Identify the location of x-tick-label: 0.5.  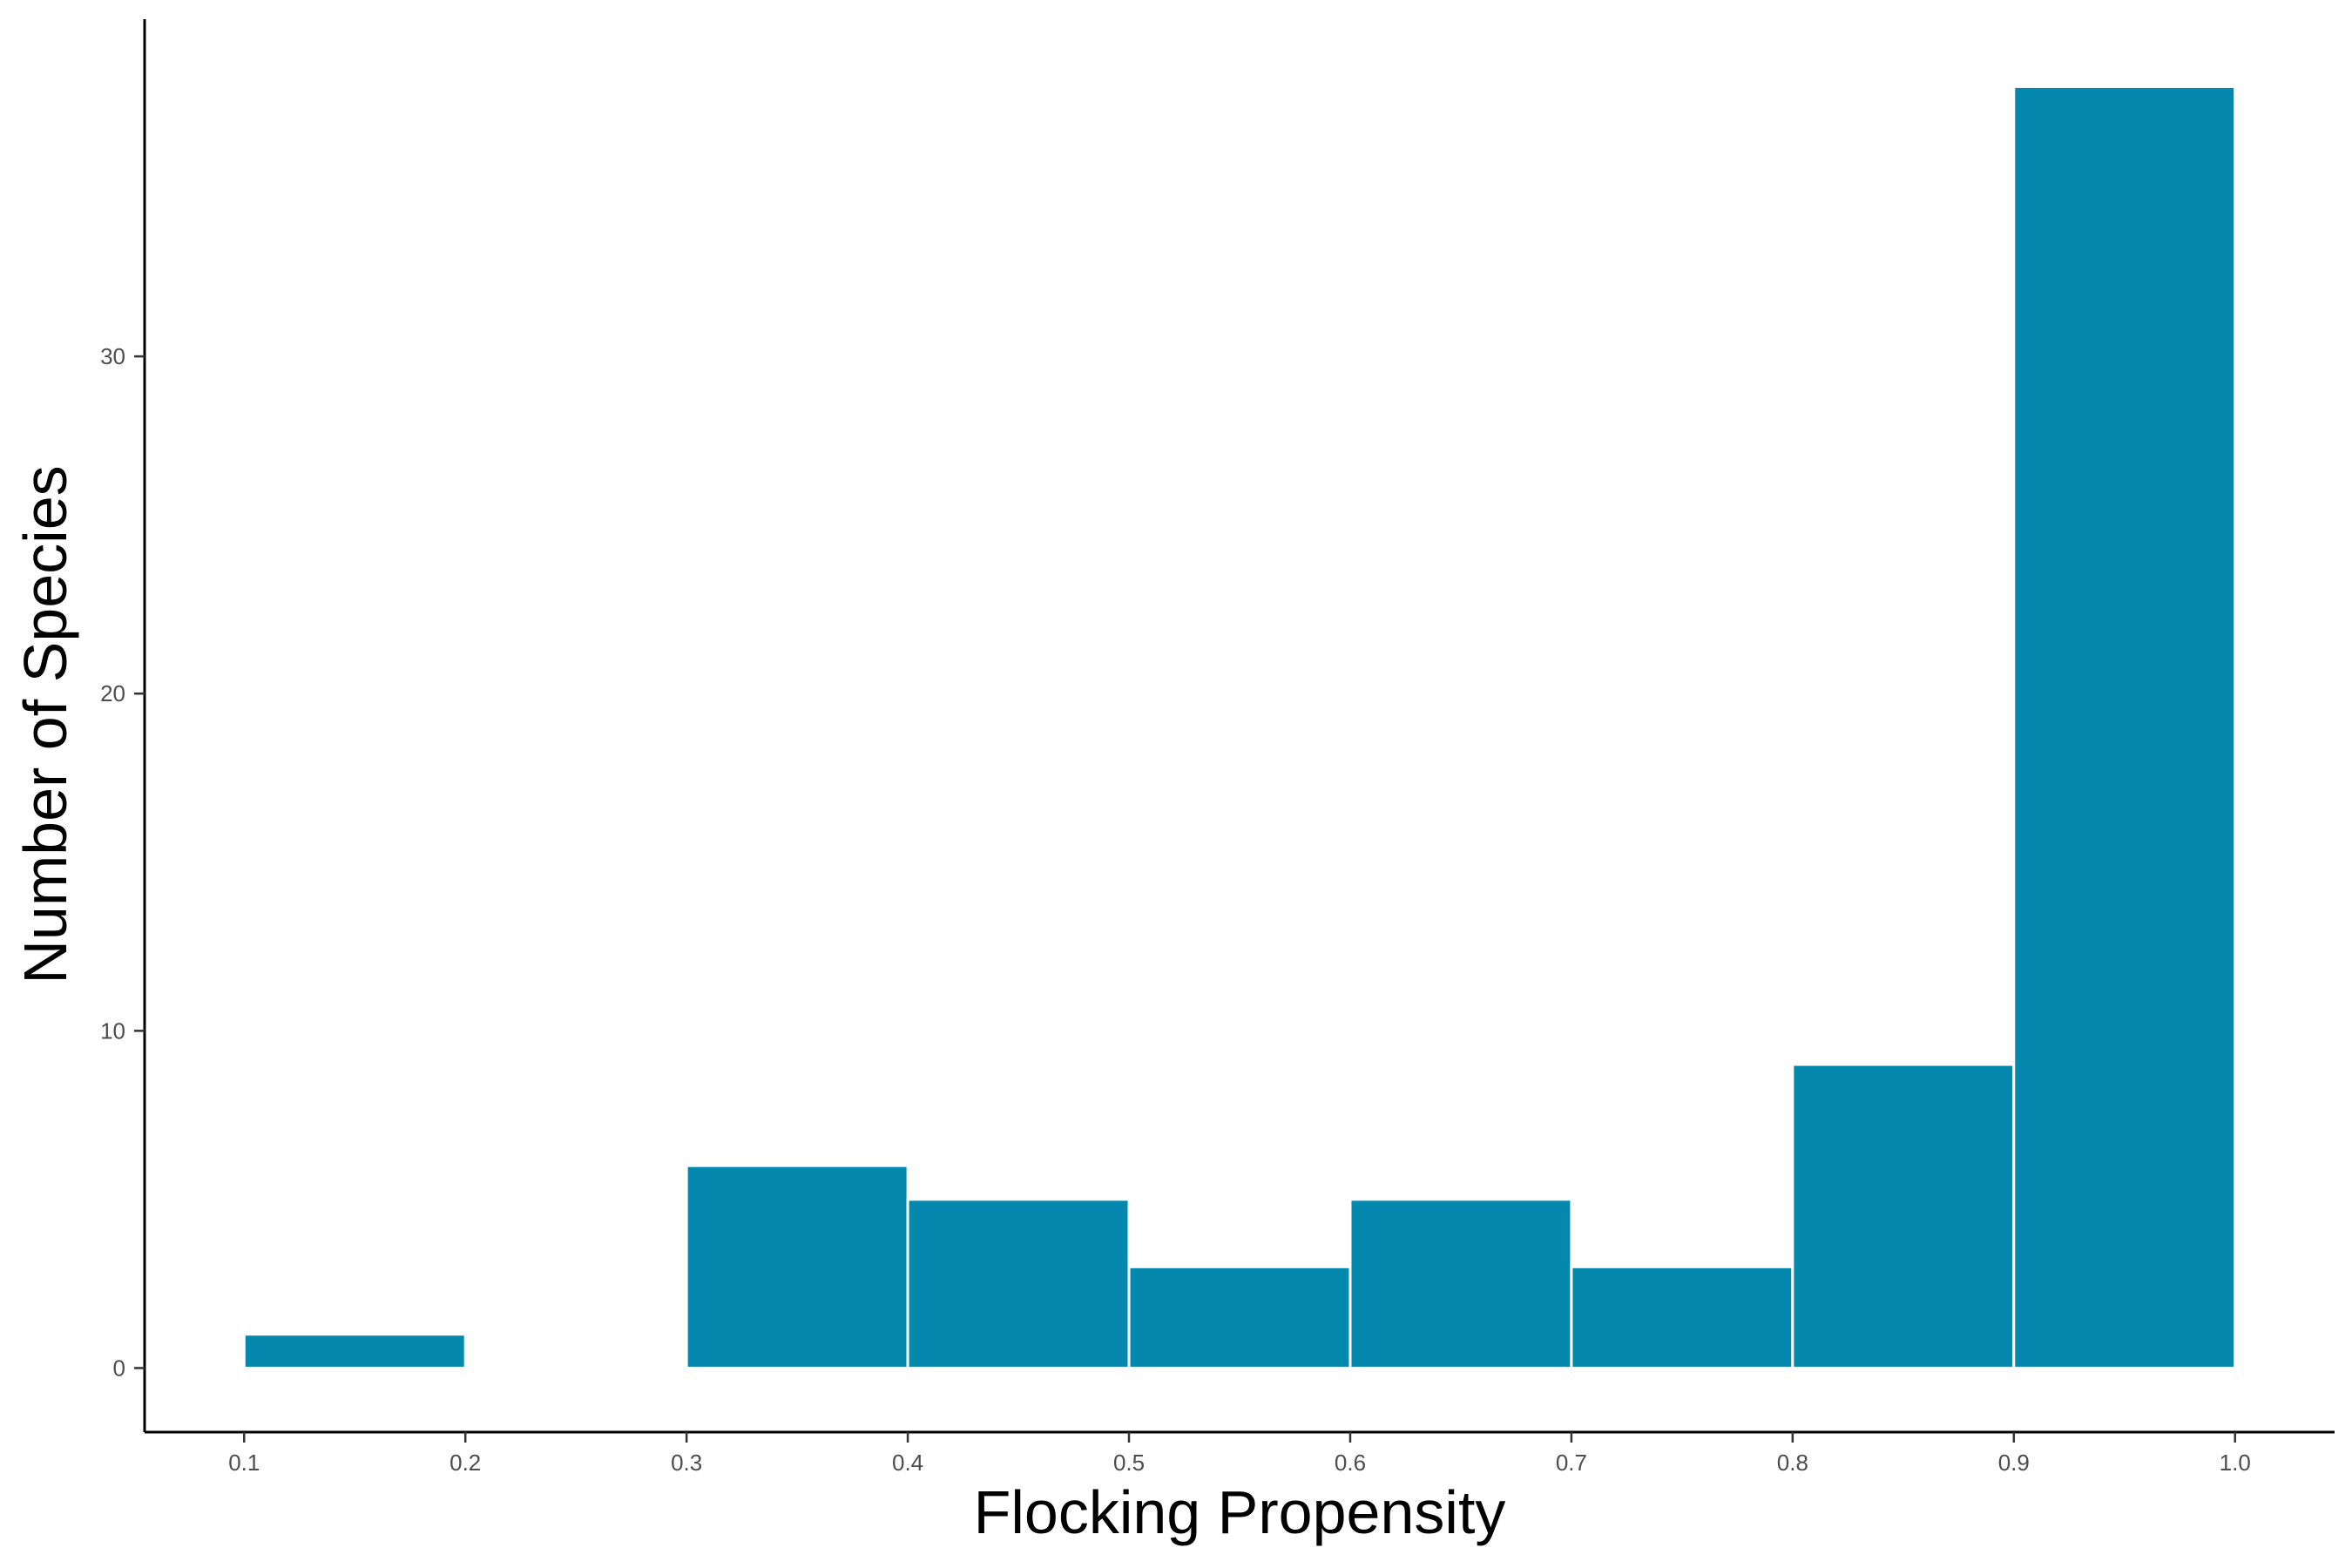
(1129, 1463).